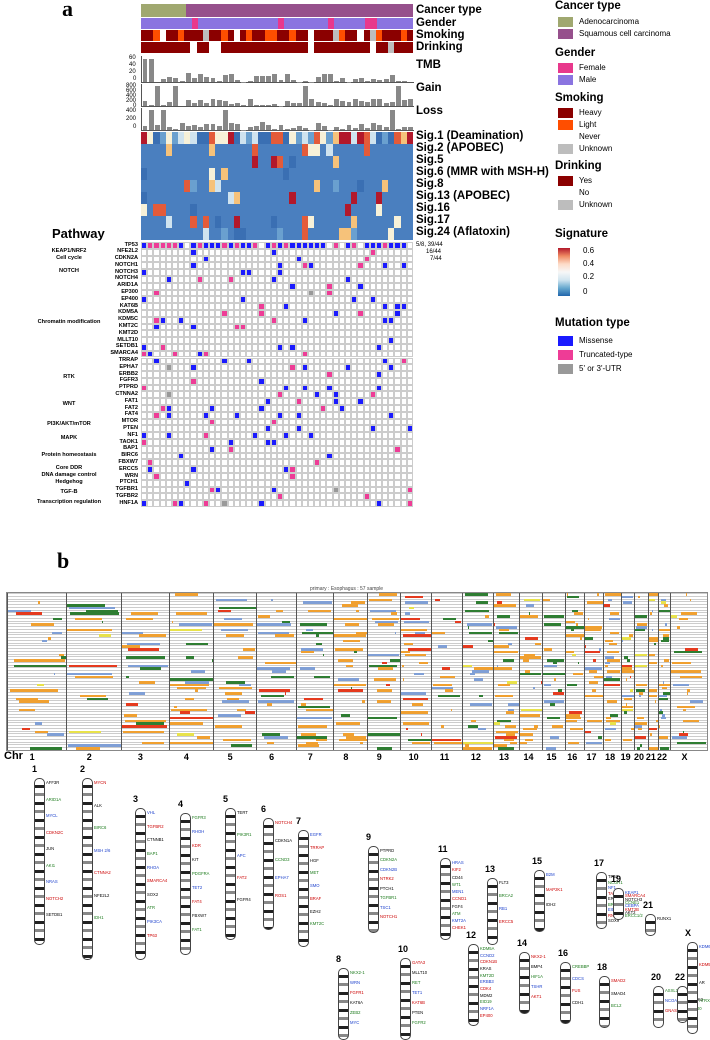 This screenshot has width=710, height=1040. What do you see at coordinates (606, 354) in the screenshot?
I see `legend-label: Truncated-type` at bounding box center [606, 354].